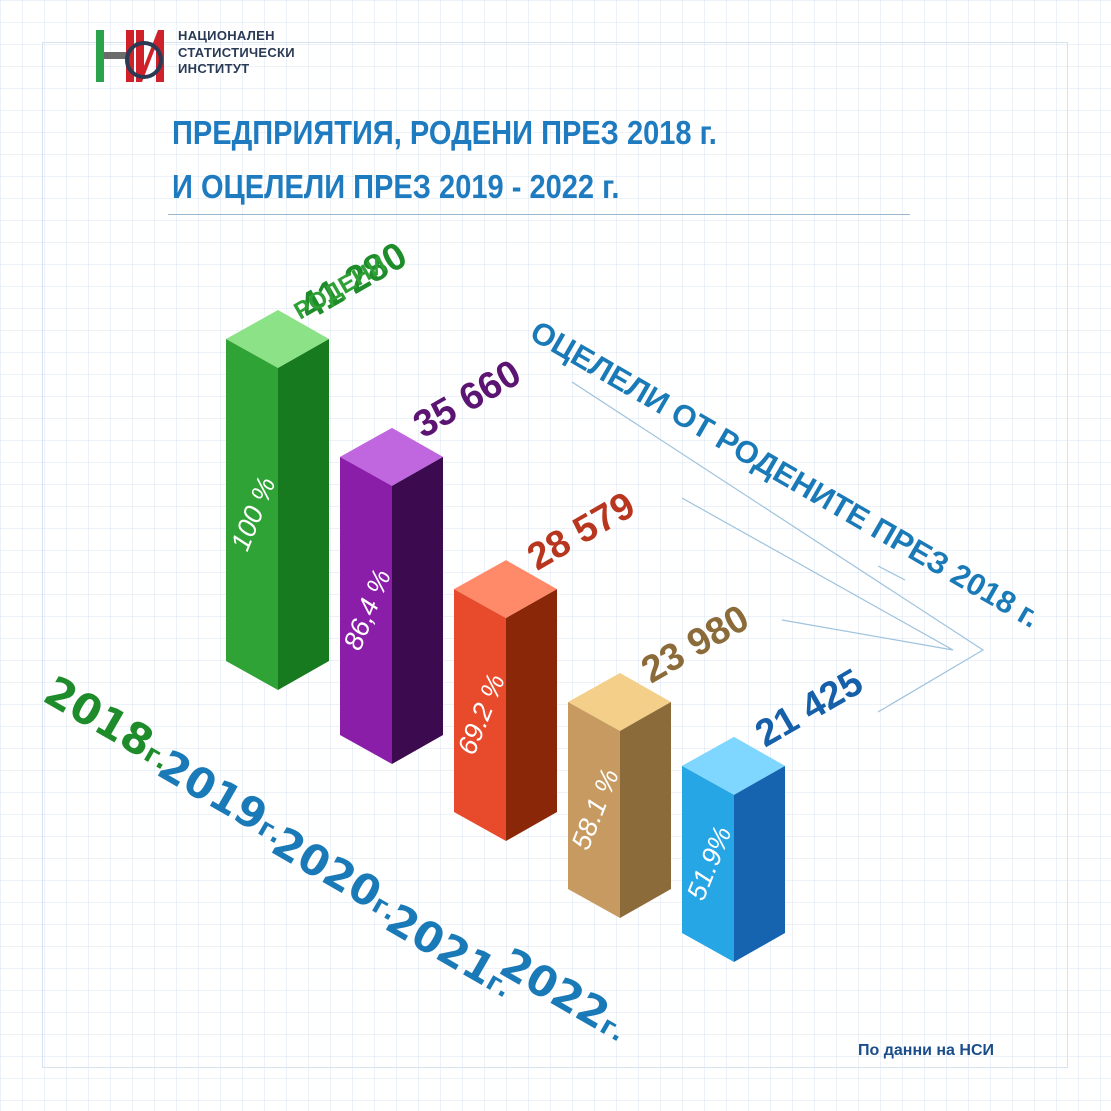  What do you see at coordinates (696, 644) in the screenshot?
I see `value-label: 23 980` at bounding box center [696, 644].